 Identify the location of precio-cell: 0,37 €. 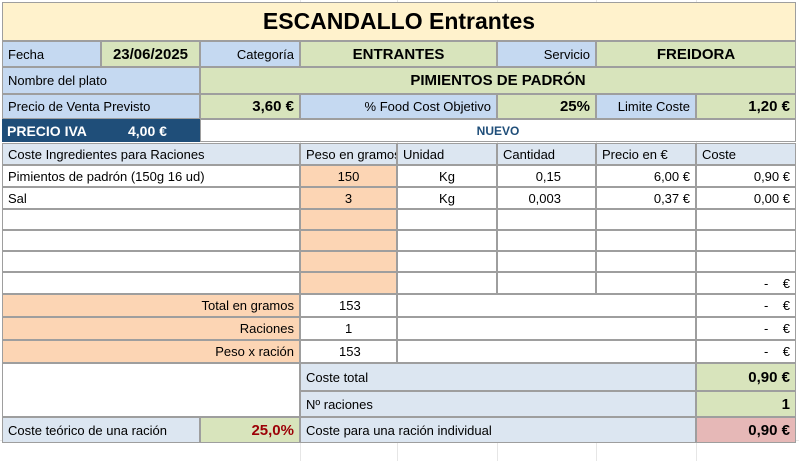
(646, 198).